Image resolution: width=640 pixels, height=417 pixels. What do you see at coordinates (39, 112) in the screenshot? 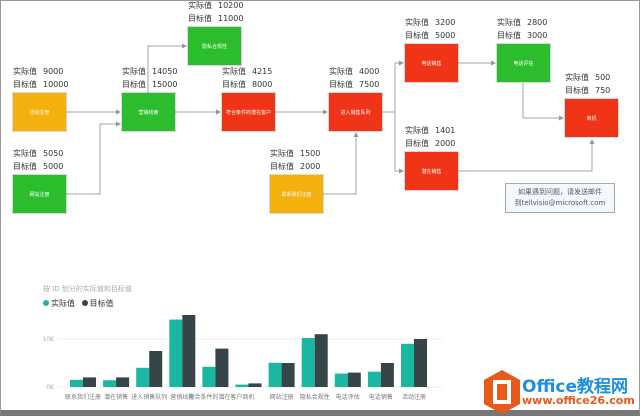
I see `process-node: 活动注册` at bounding box center [39, 112].